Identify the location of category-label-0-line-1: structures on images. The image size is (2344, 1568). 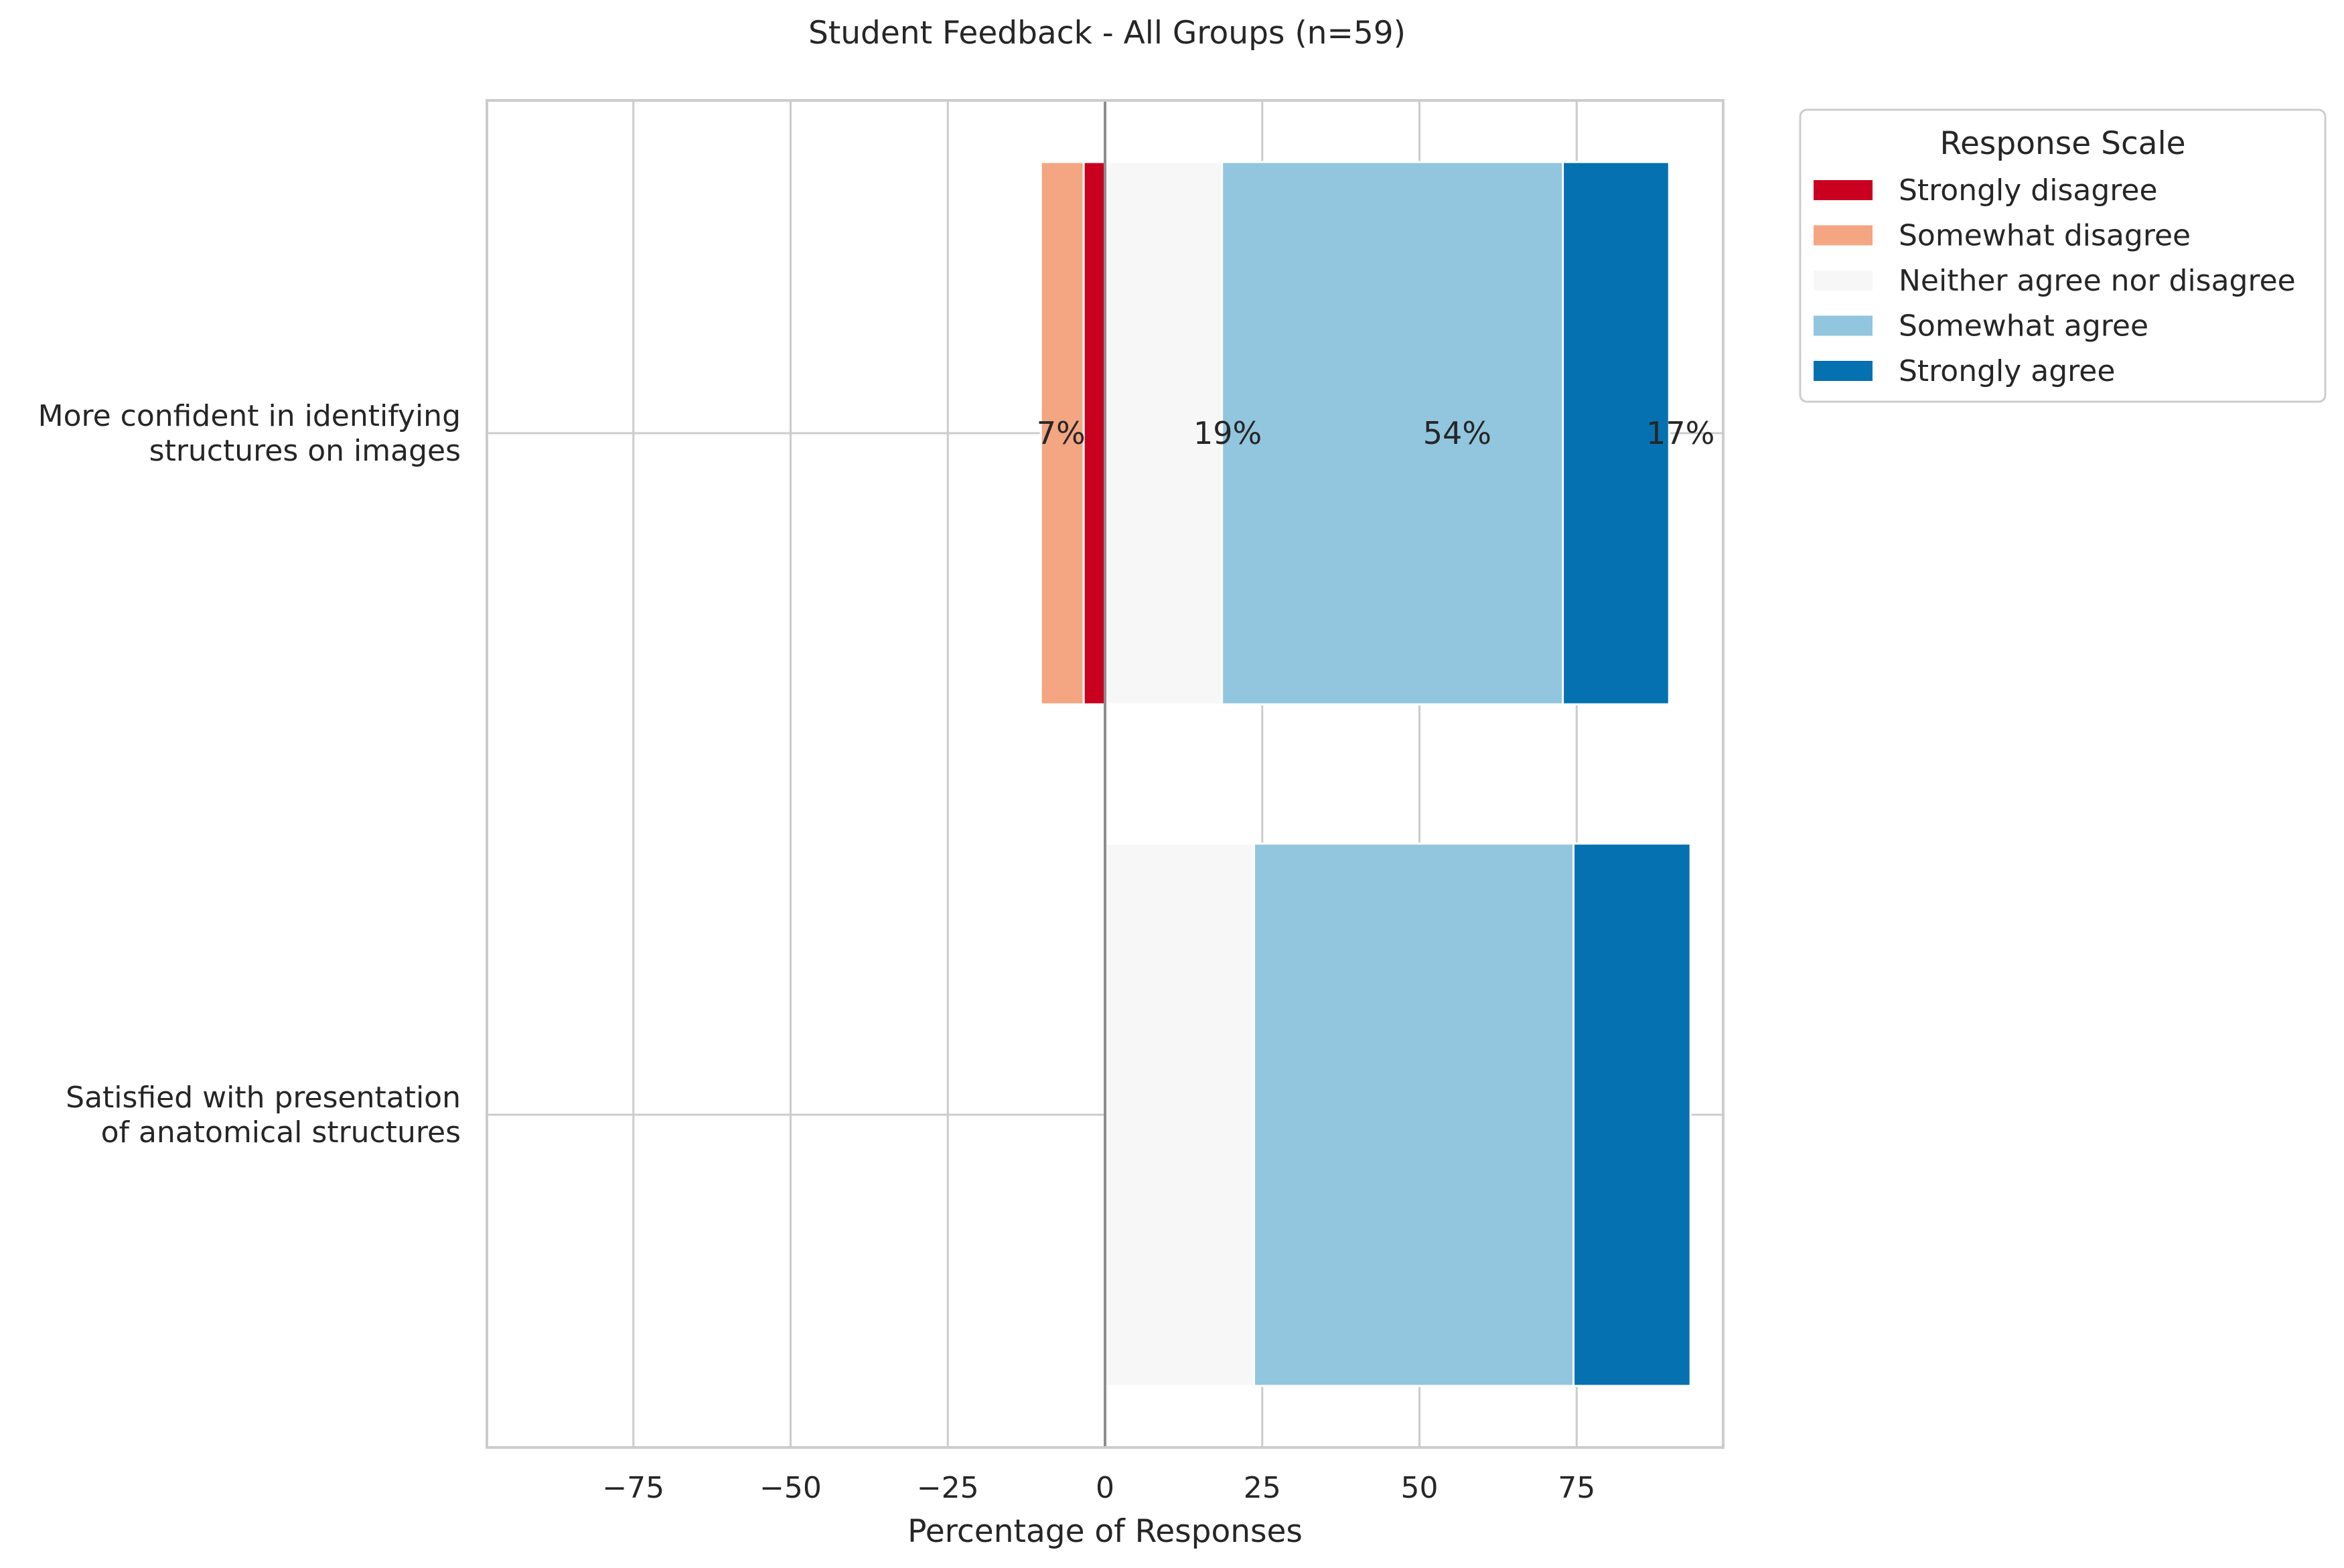
(305, 451).